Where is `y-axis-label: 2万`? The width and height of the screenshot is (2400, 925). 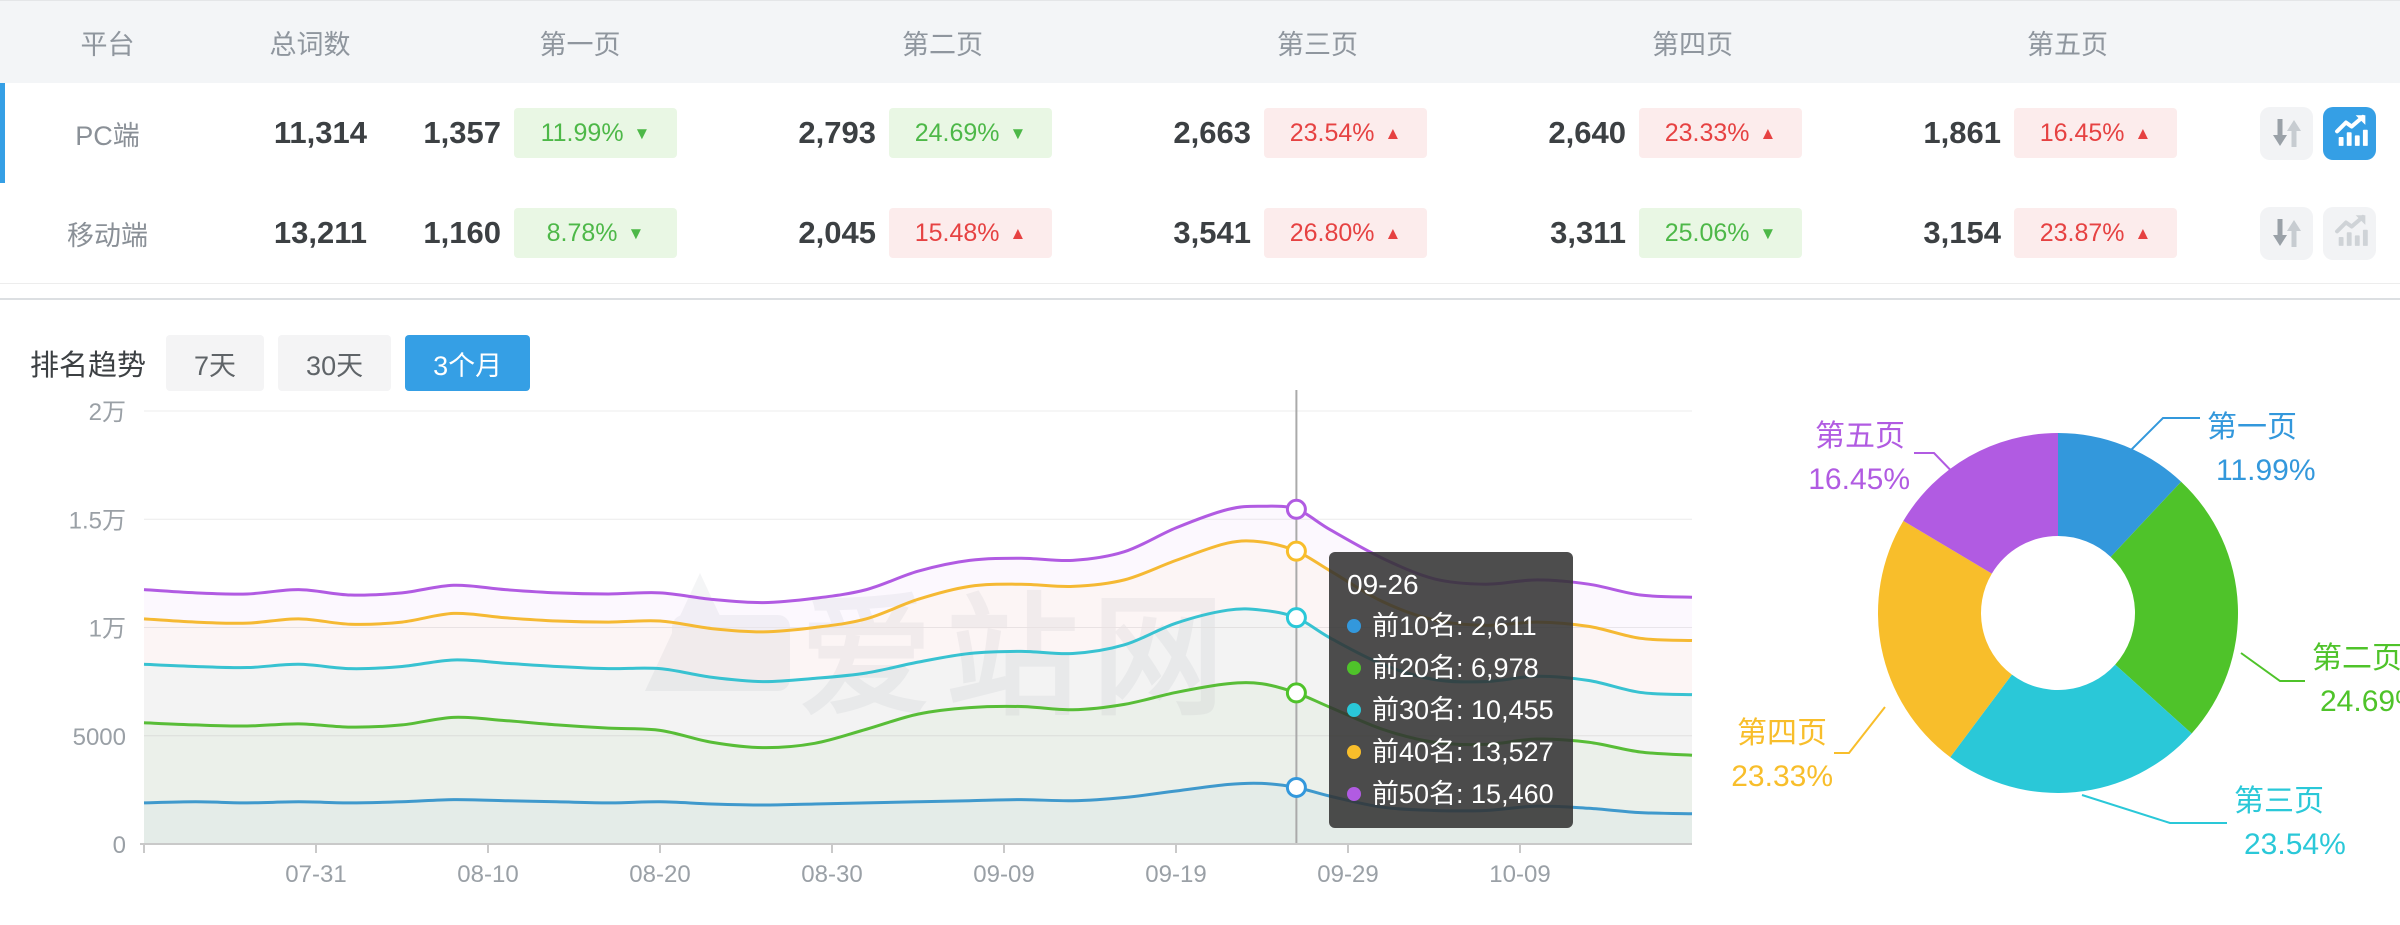
y-axis-label: 2万 is located at coordinates (107, 412).